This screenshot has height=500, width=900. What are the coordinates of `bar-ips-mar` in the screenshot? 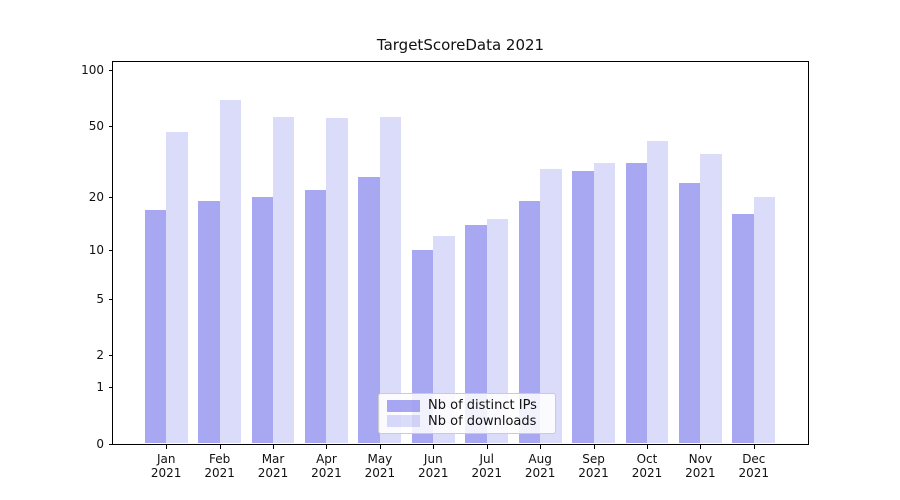 It's located at (262, 320).